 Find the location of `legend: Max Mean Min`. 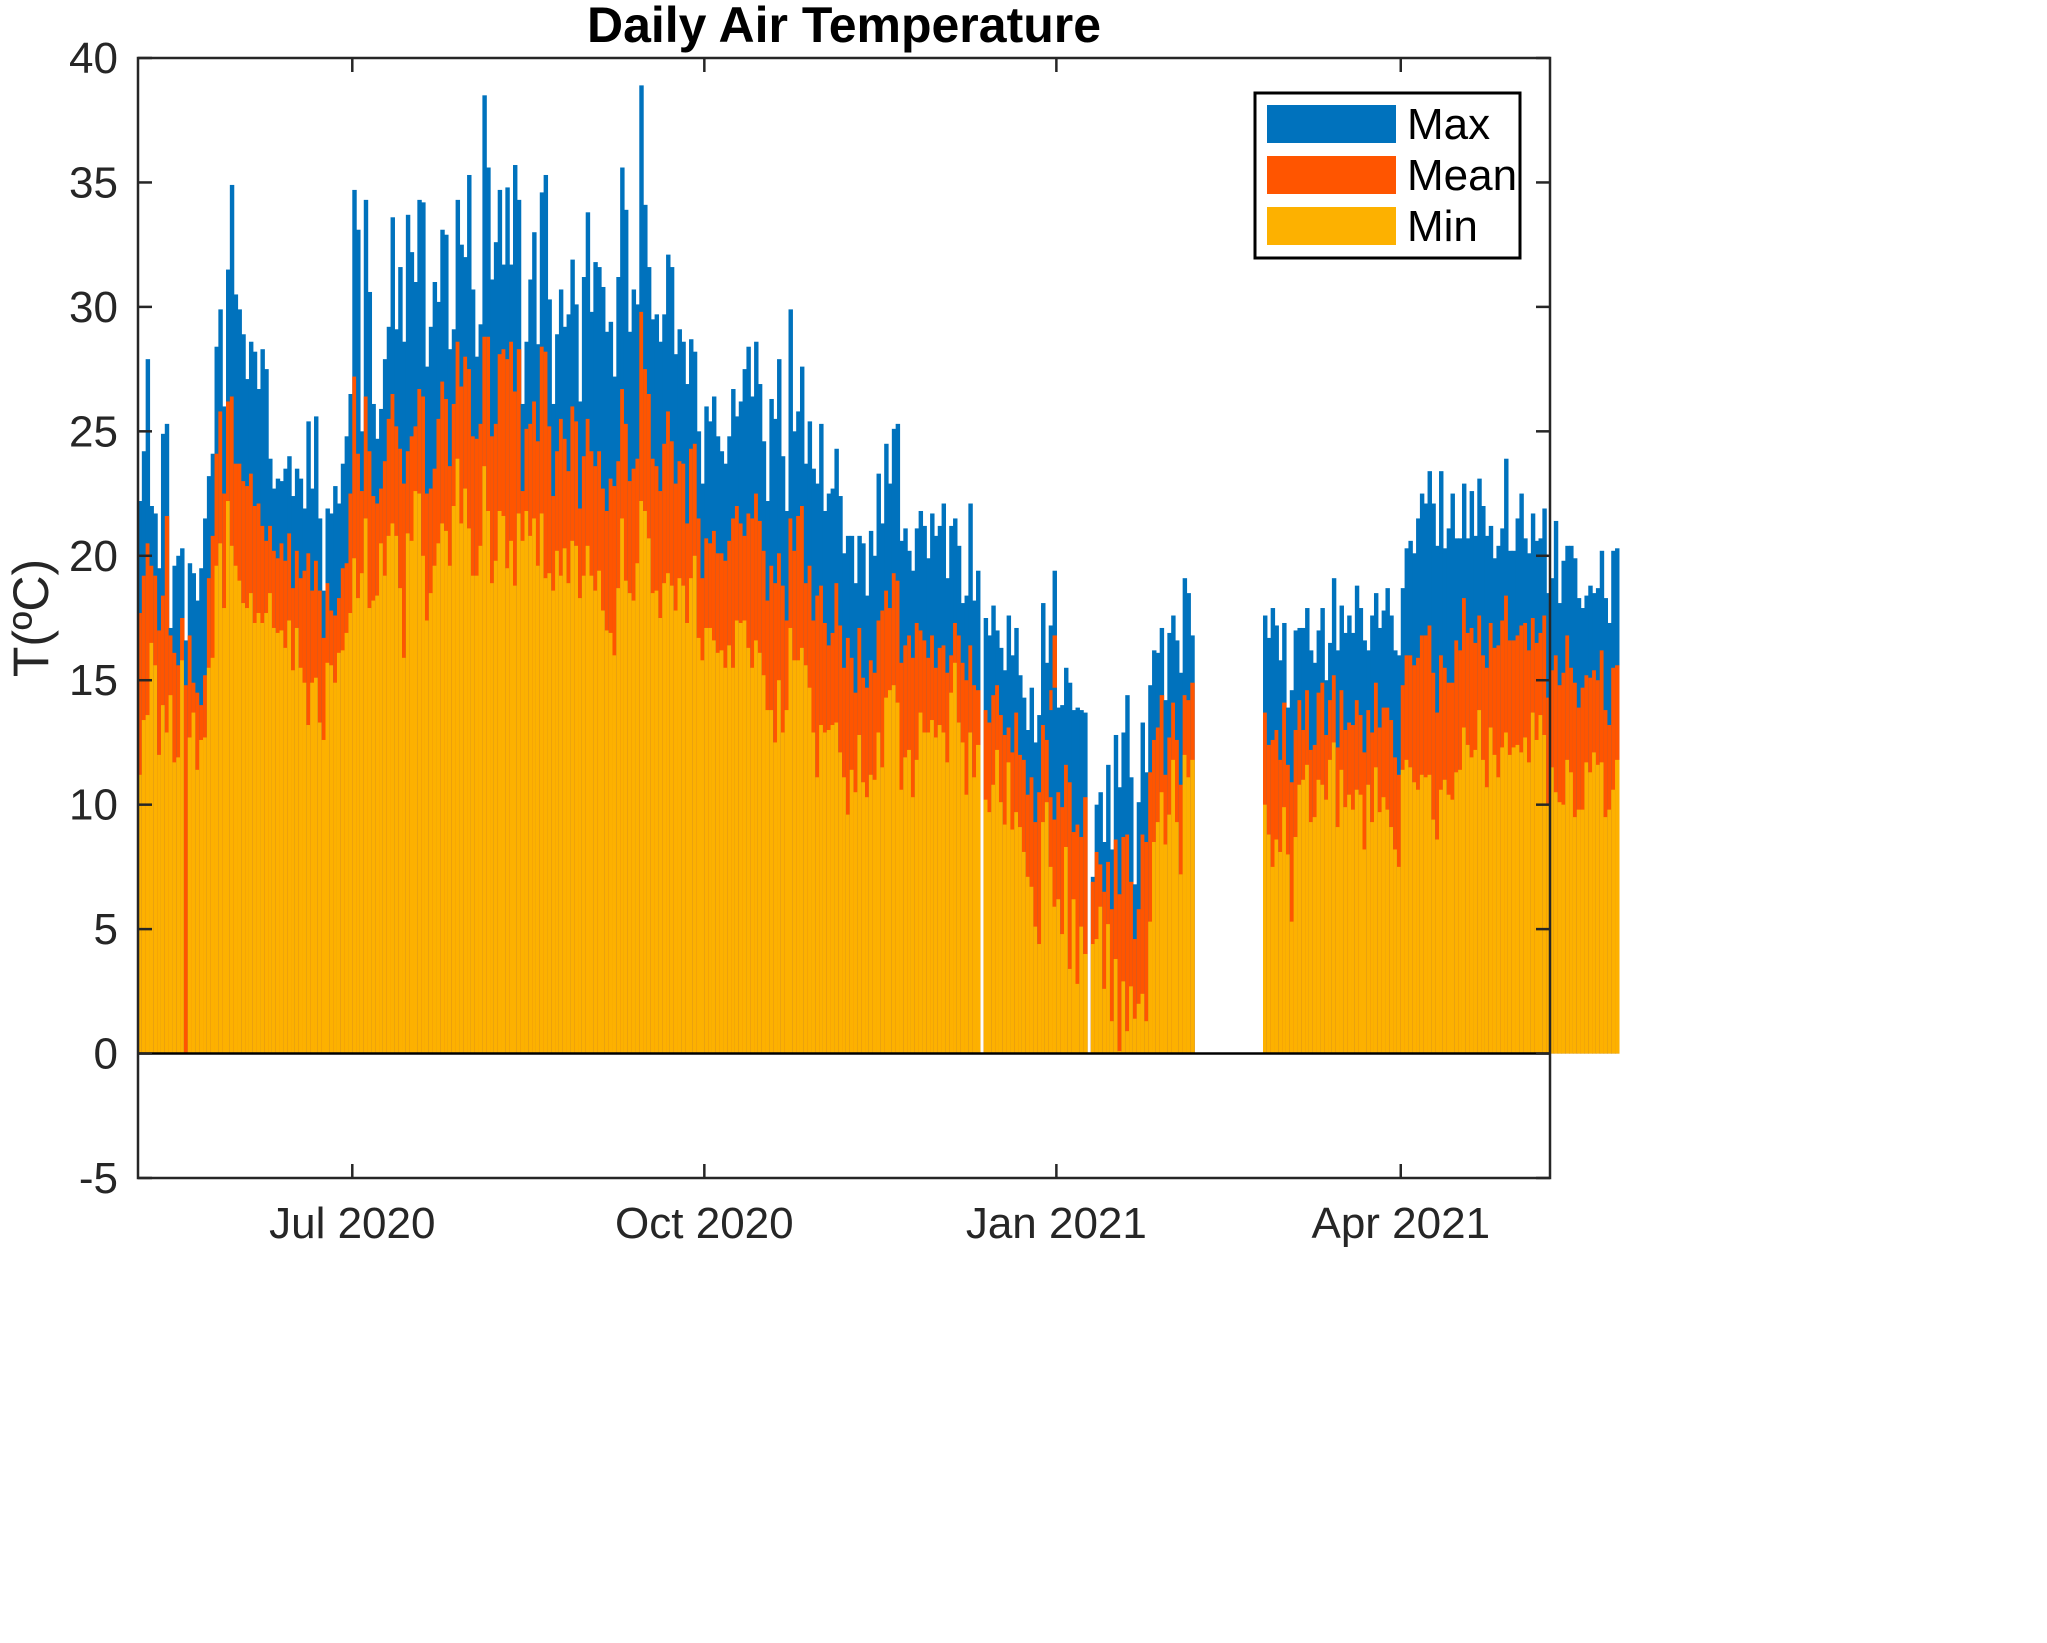

legend: Max Mean Min is located at coordinates (1387, 175).